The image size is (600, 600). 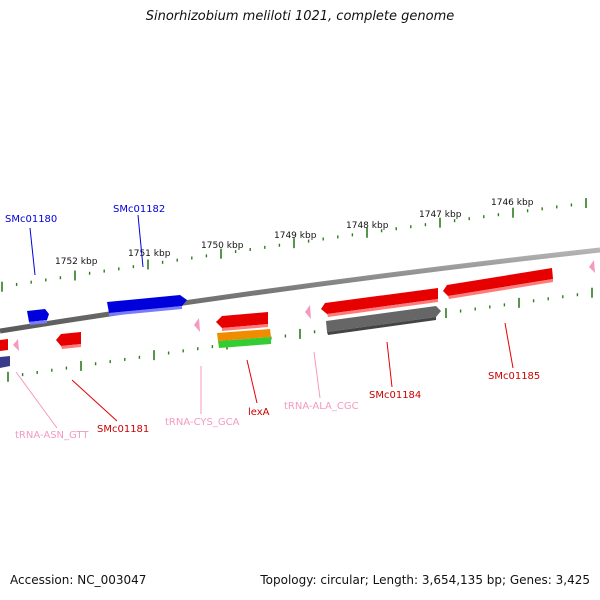 What do you see at coordinates (147, 304) in the screenshot?
I see `gene-smc01182-arrow` at bounding box center [147, 304].